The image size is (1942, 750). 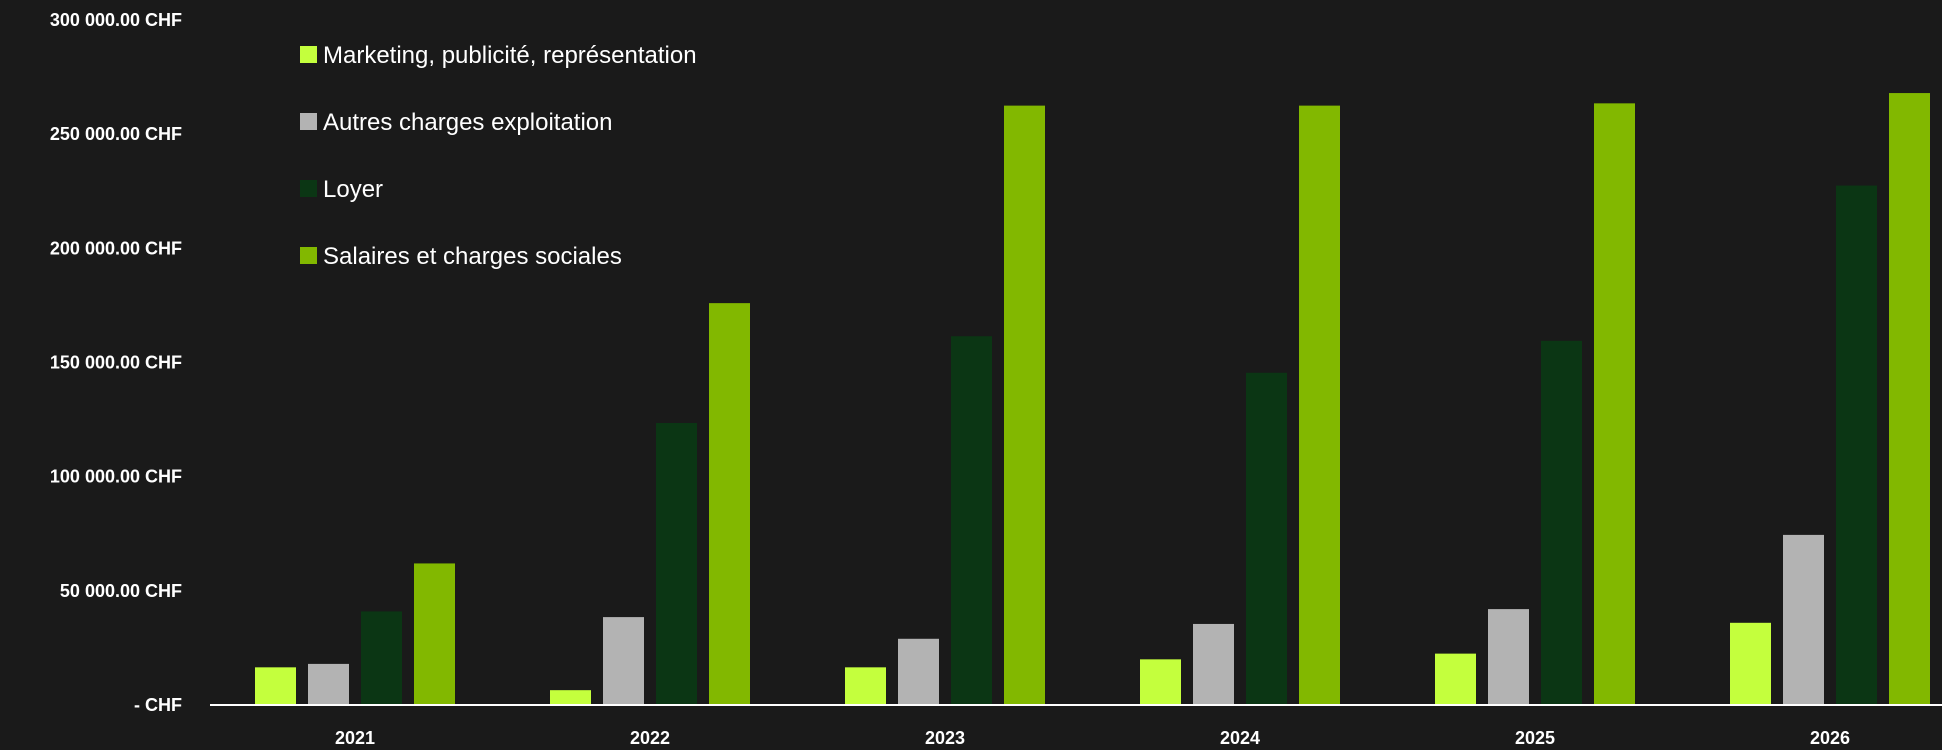 I want to click on x-tick-label: 2025, so click(x=1535, y=738).